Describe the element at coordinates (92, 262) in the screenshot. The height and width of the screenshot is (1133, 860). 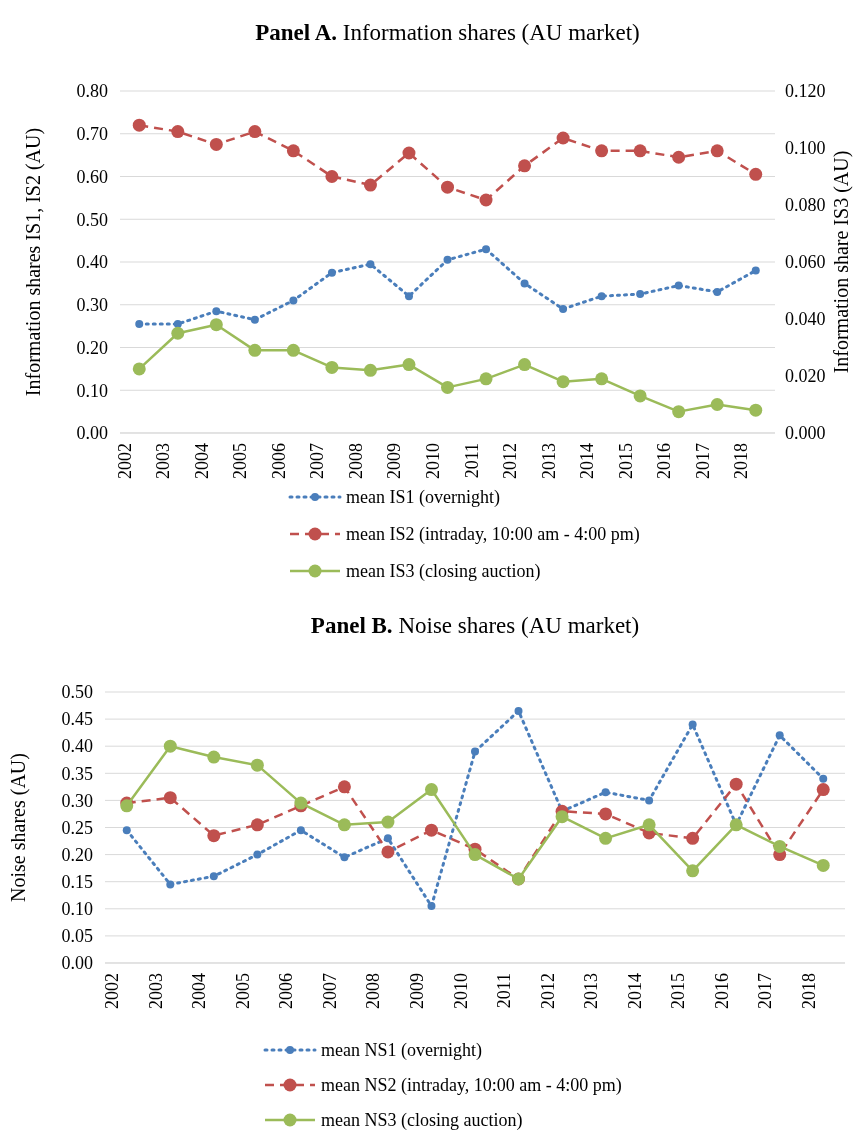
I see `y-tick-label: 0.40` at that location.